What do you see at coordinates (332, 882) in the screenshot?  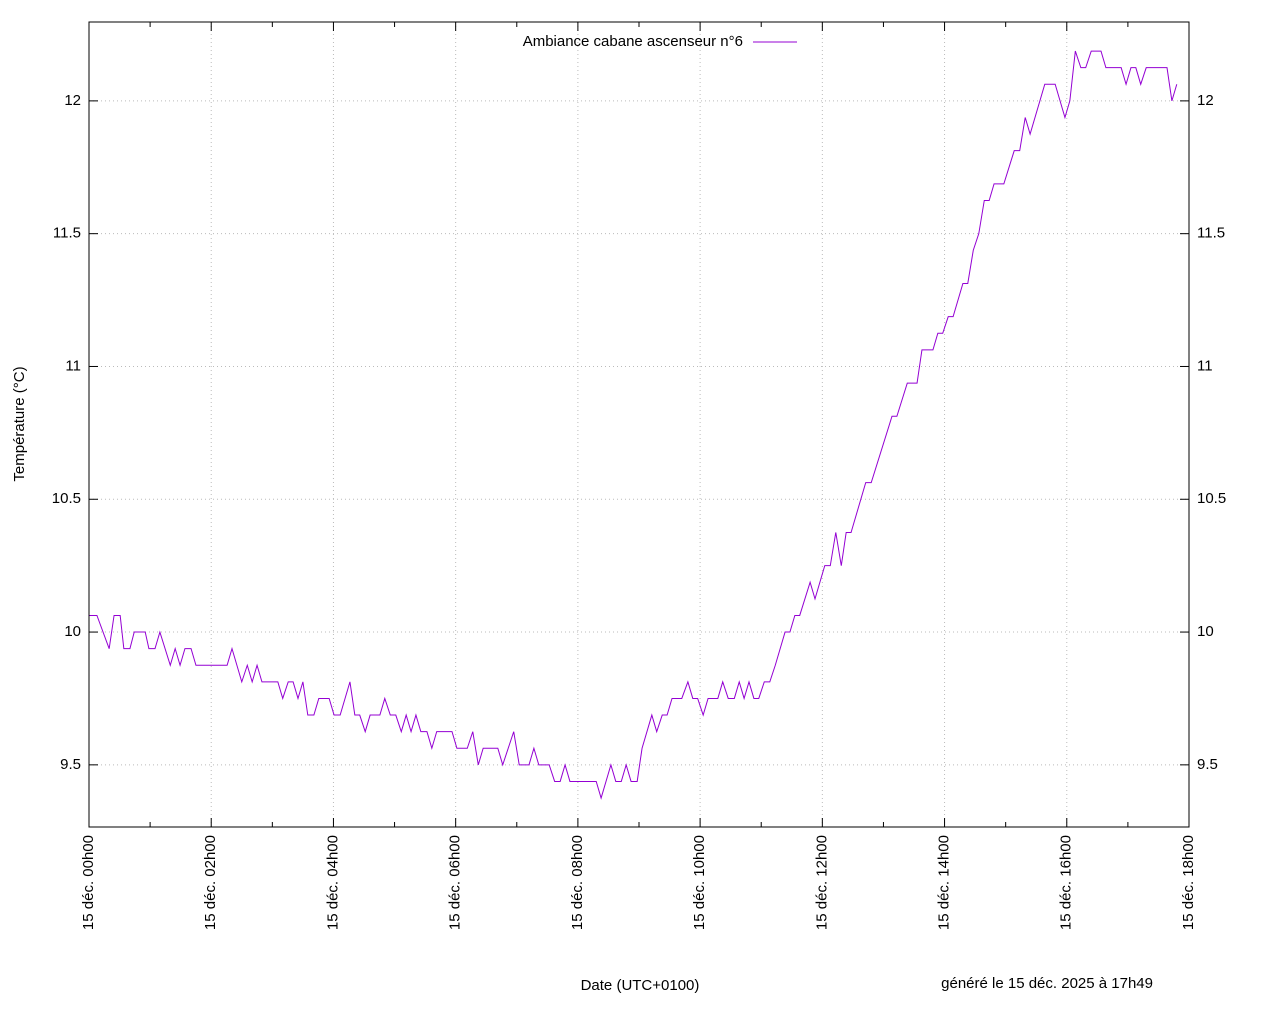 I see `x-tick-label: 15 déc. 04h00` at bounding box center [332, 882].